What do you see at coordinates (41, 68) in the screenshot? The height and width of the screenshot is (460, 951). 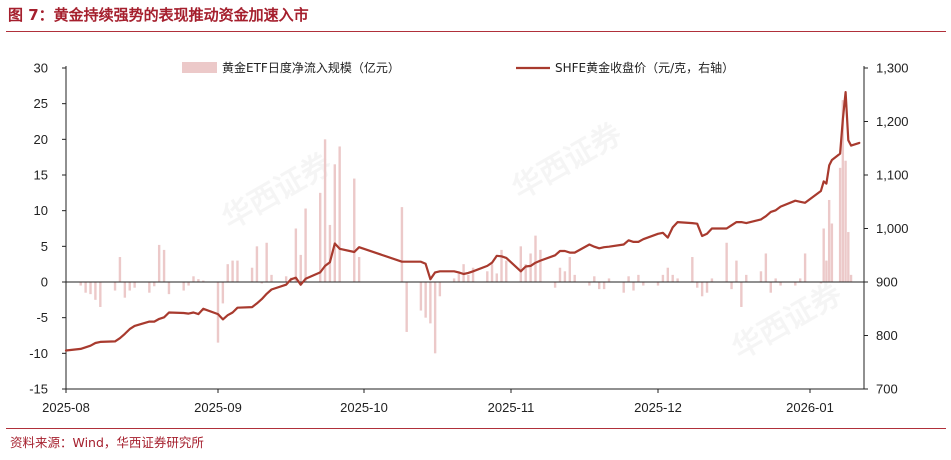 I see `left-axis-tick-label: 30` at bounding box center [41, 68].